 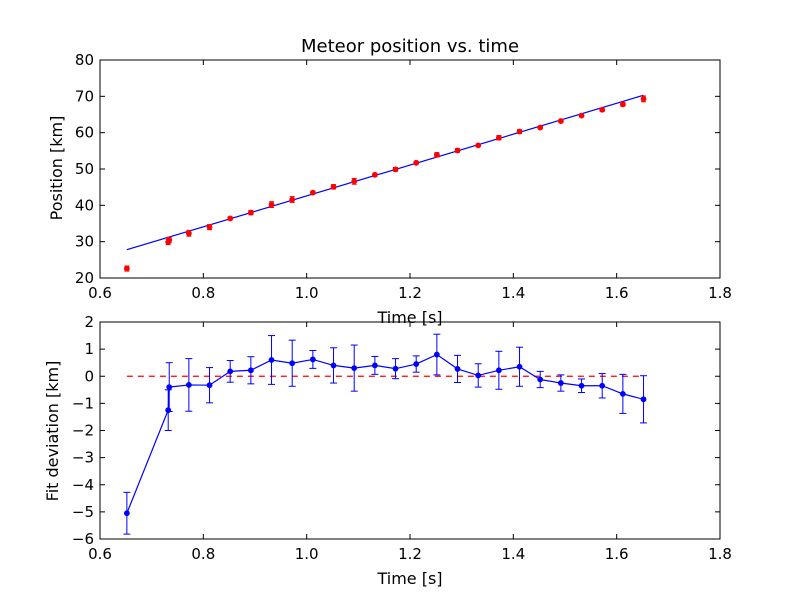 What do you see at coordinates (203, 293) in the screenshot?
I see `position-x-tick-label: 0.8` at bounding box center [203, 293].